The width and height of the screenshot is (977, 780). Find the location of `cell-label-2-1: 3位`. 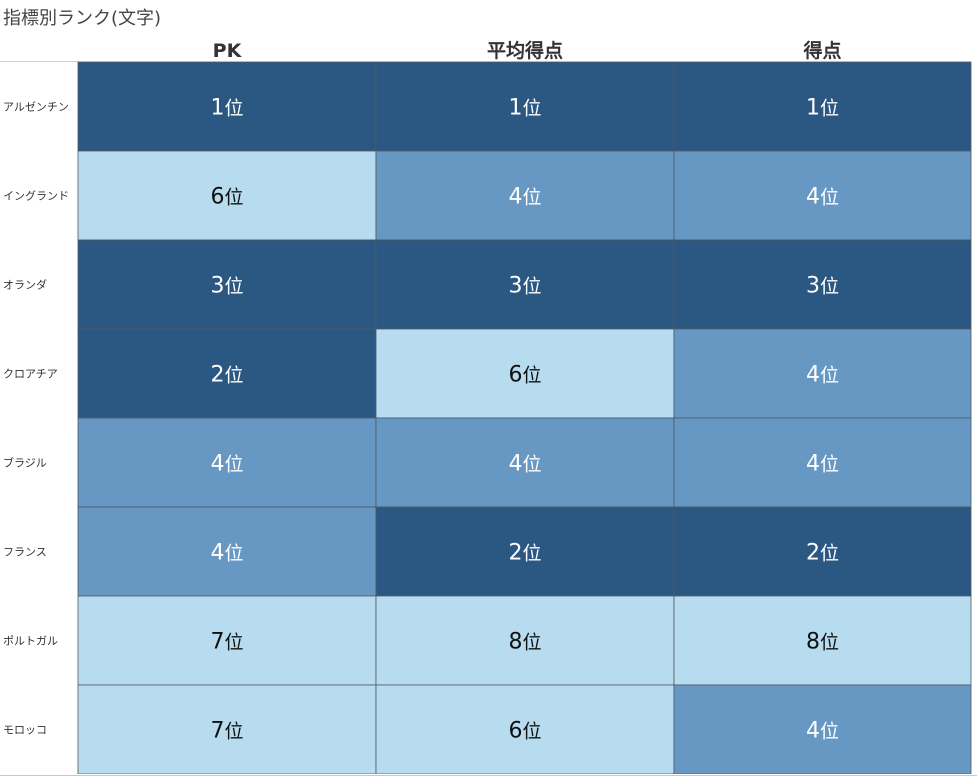

cell-label-2-1: 3位 is located at coordinates (524, 286).